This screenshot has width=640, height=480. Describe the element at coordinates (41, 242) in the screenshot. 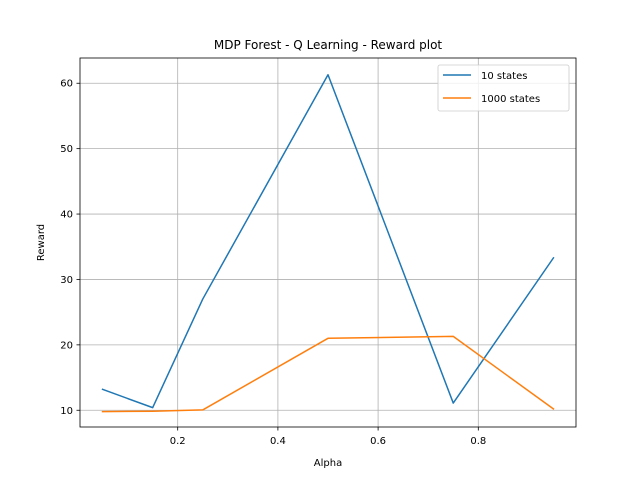

I see `y-axis-label: Reward` at that location.